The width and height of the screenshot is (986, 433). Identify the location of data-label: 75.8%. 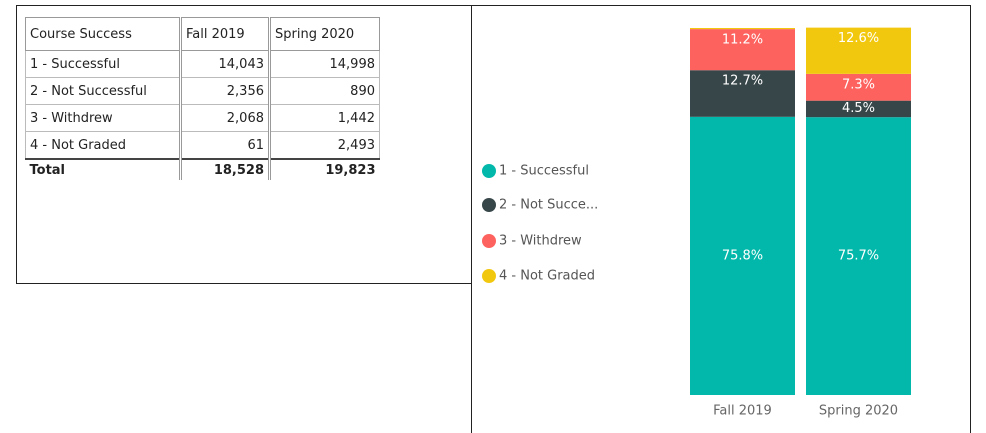
(742, 255).